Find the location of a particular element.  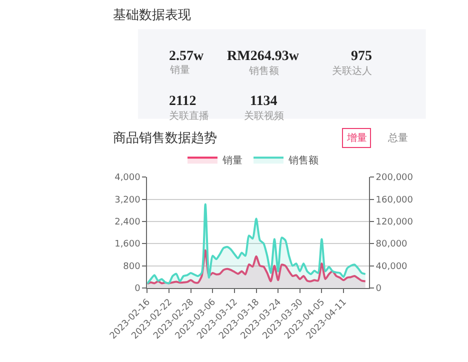

text: 2112 is located at coordinates (182, 101).